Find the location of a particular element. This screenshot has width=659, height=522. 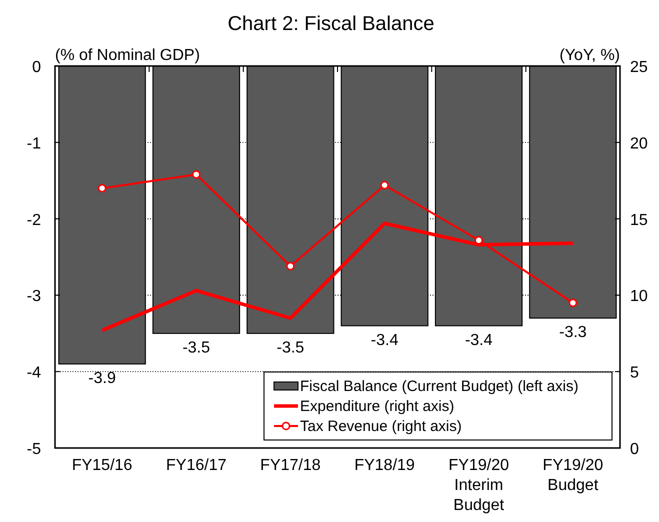

y-tick-label: -4 is located at coordinates (34, 373).